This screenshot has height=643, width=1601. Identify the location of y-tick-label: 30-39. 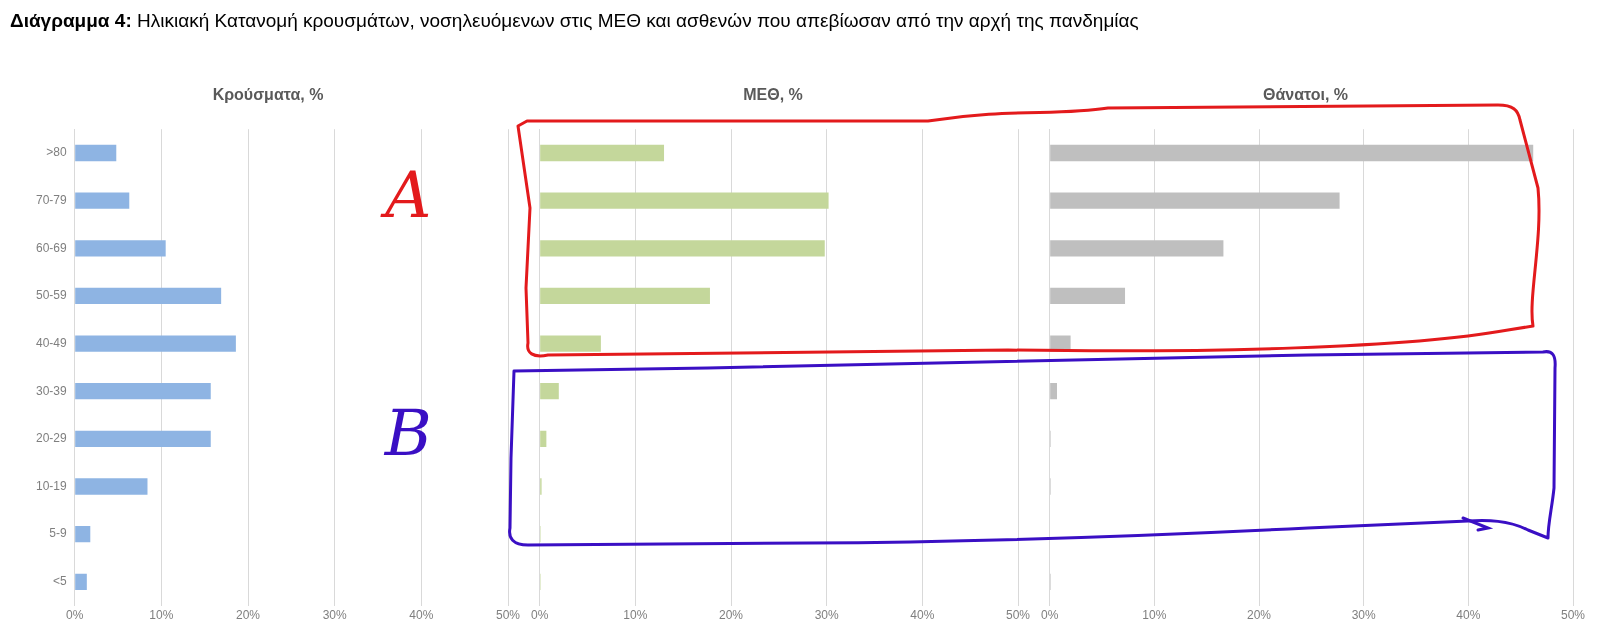
(51, 390).